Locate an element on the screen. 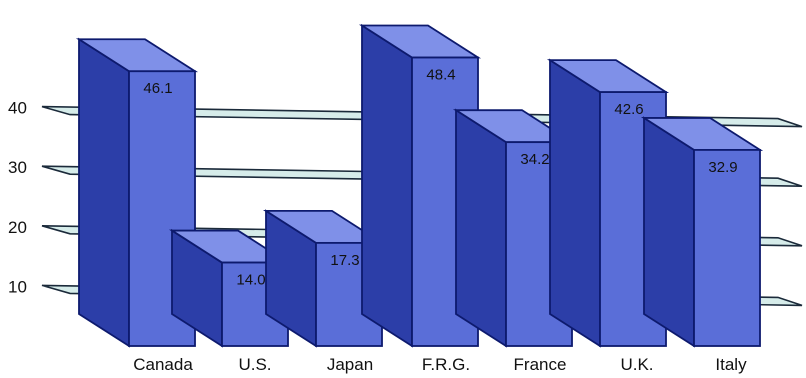  x-category-label: U.K. is located at coordinates (636, 364).